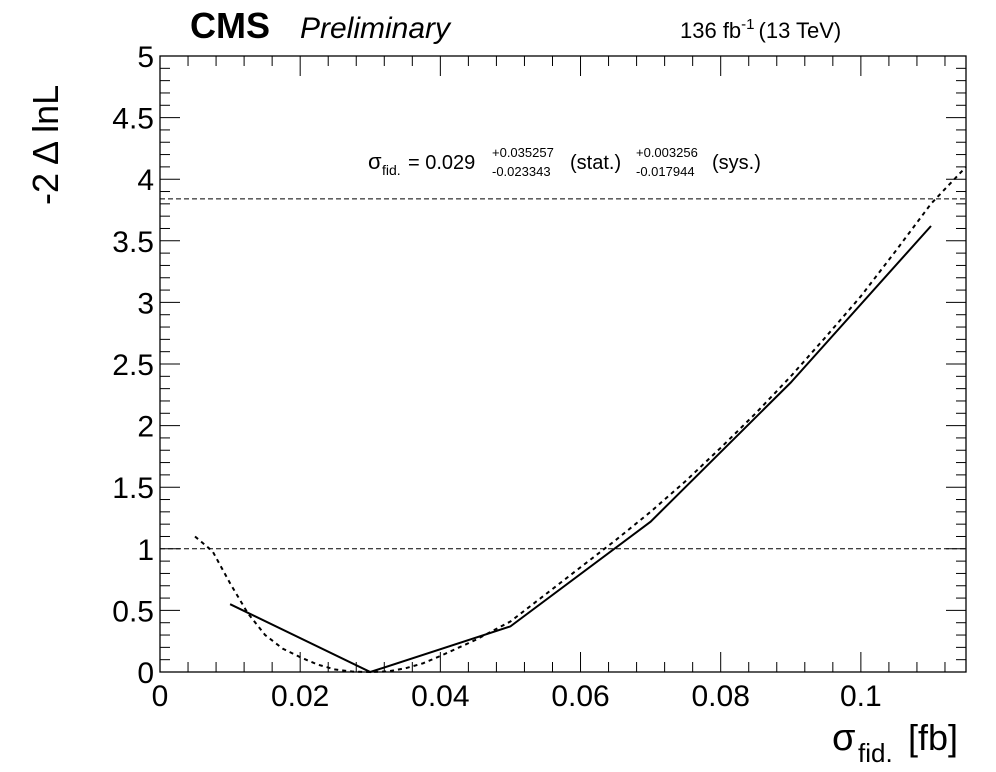 This screenshot has height=772, width=996. Describe the element at coordinates (300, 696) in the screenshot. I see `x-tick-label: 0.02` at that location.